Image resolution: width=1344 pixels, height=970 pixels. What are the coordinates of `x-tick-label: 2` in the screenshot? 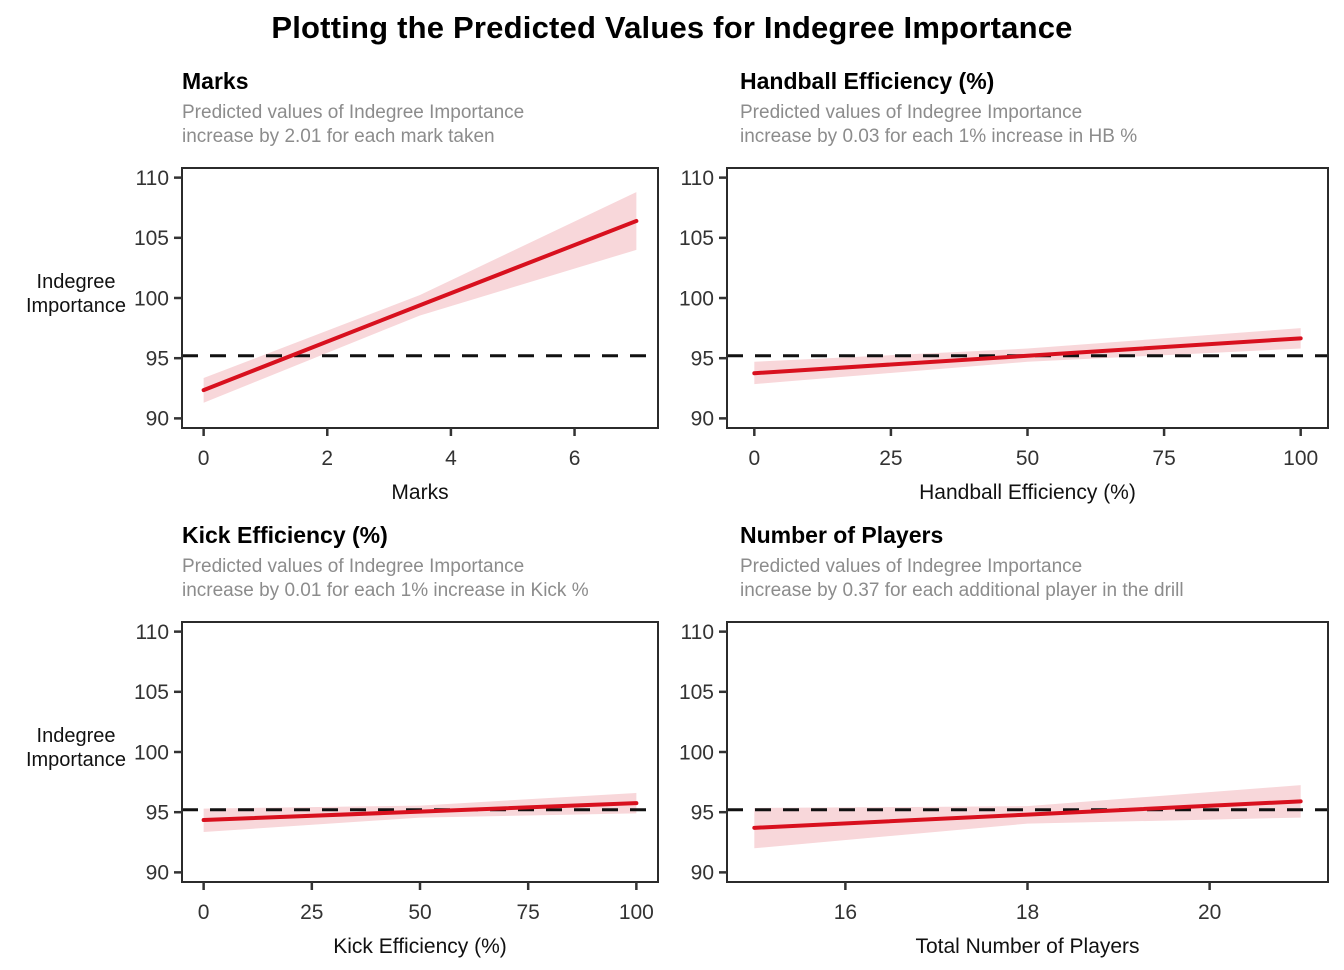 It's located at (327, 458).